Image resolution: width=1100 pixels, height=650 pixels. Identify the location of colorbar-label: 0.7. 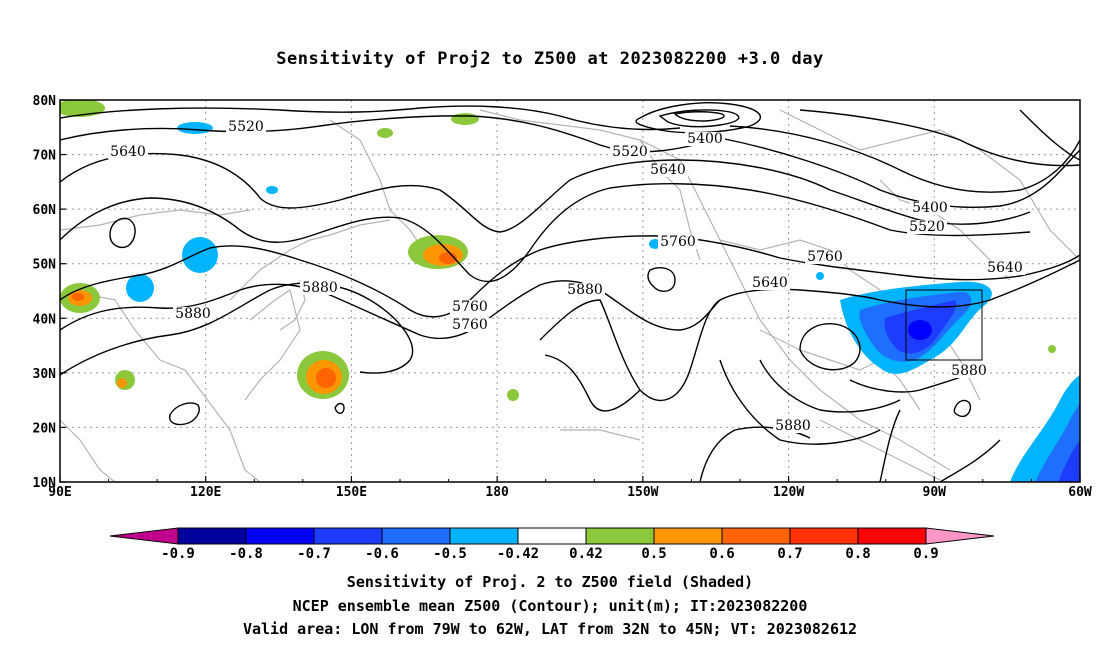
(789, 554).